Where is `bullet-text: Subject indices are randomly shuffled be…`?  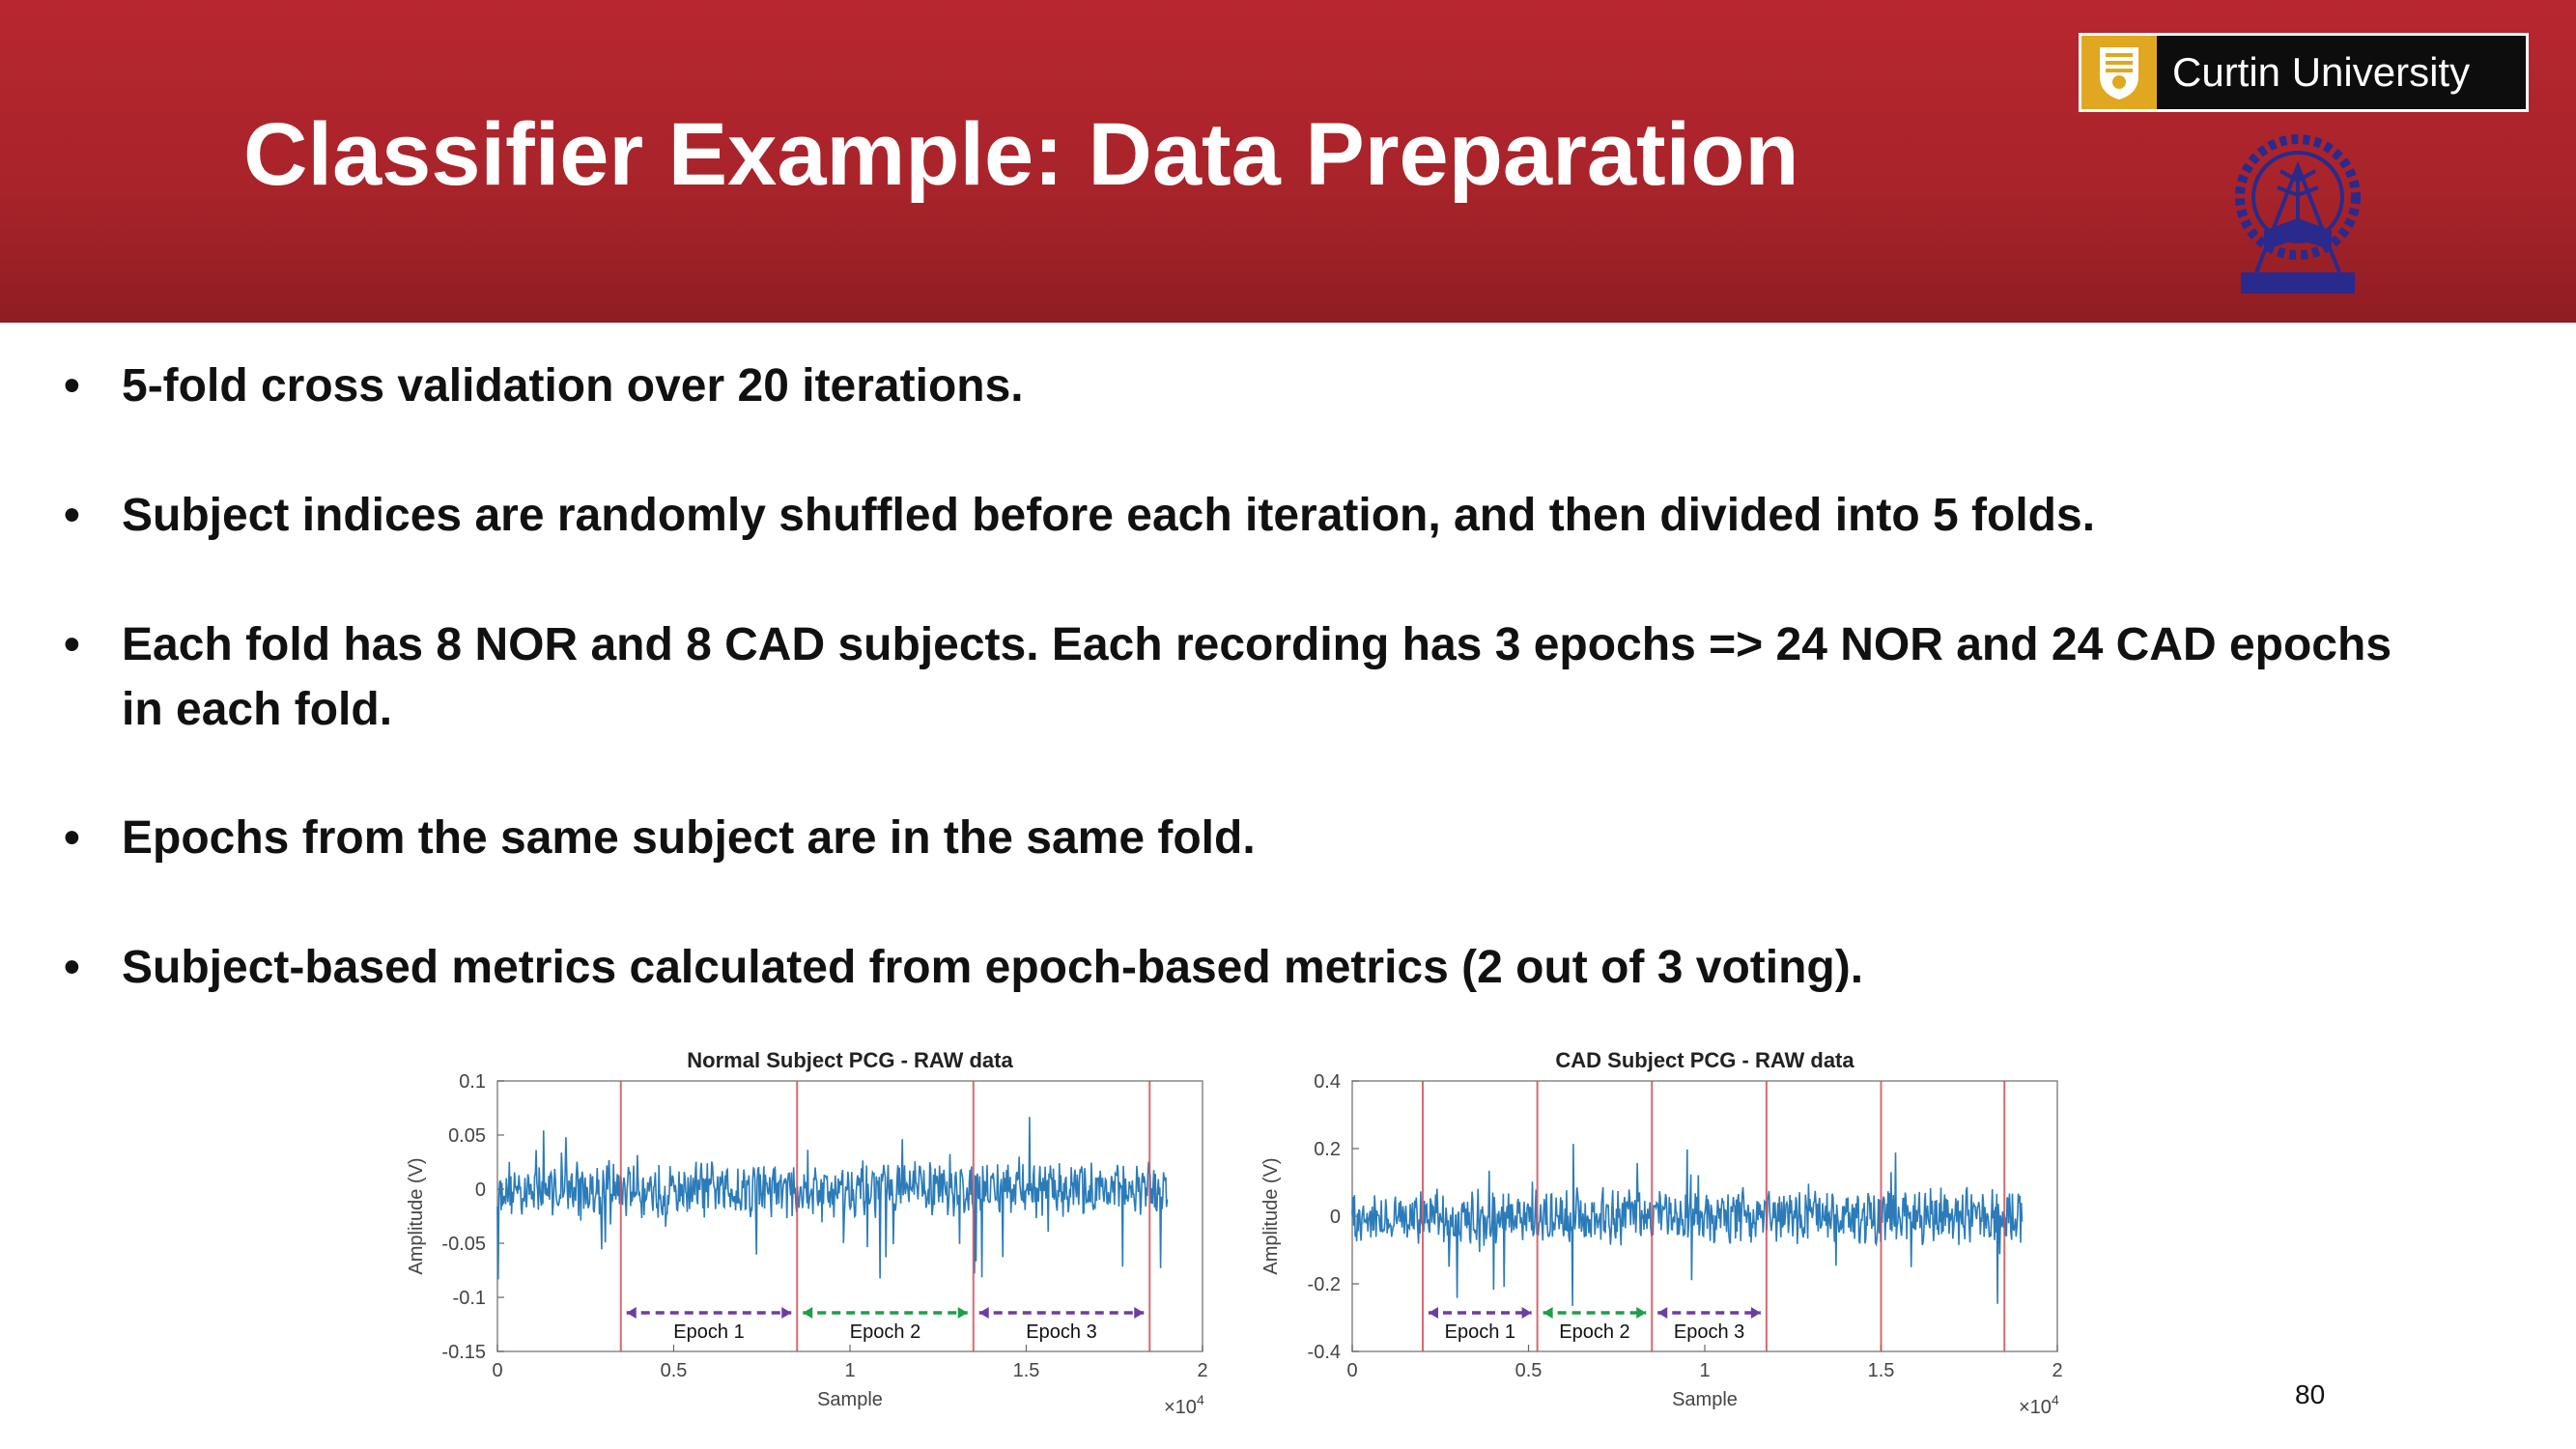 bullet-text: Subject indices are randomly shuffled be… is located at coordinates (1109, 515).